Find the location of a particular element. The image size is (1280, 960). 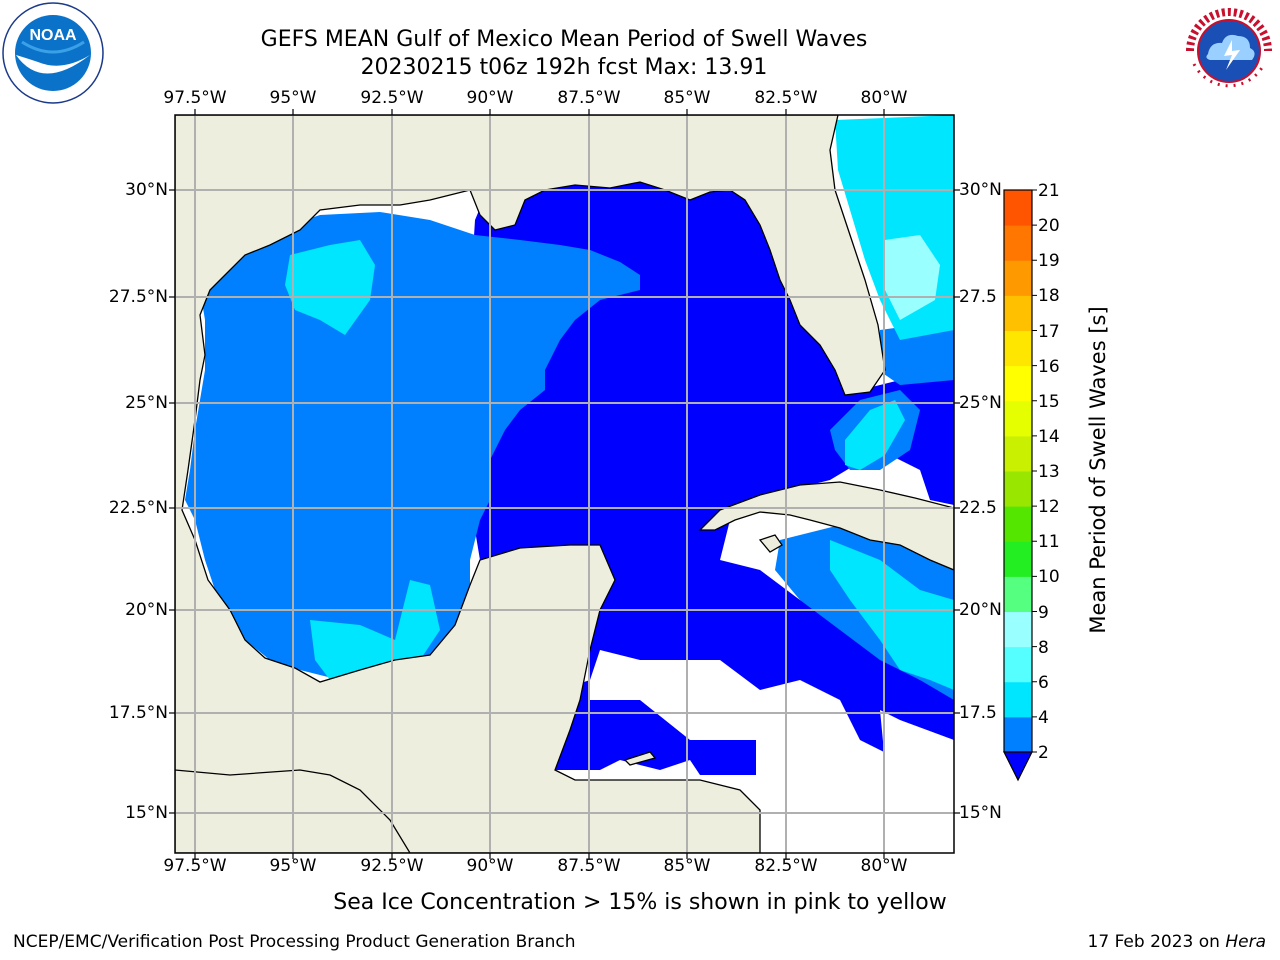

colorbar-extend-min is located at coordinates (1018, 766).